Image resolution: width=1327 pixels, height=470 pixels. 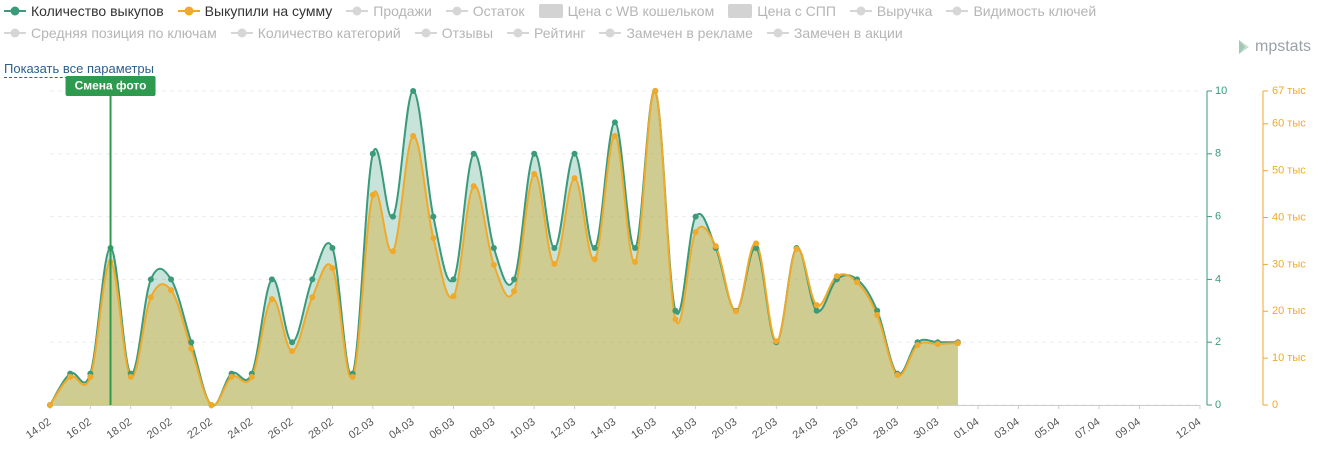 I want to click on legend-item: Замечен в рекламе, so click(x=676, y=33).